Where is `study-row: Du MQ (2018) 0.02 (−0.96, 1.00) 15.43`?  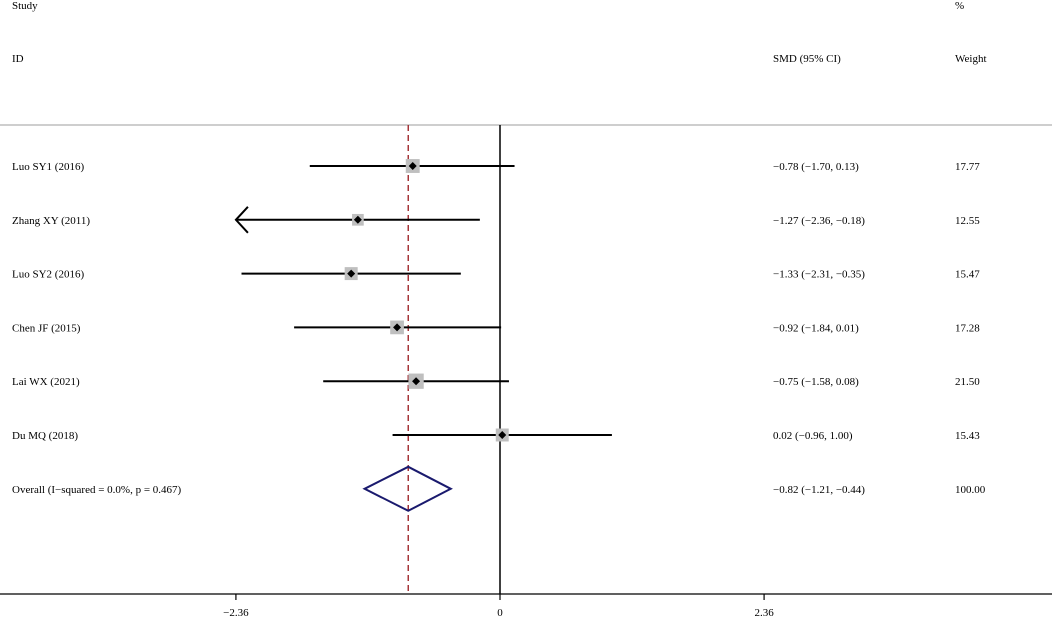
study-row: Du MQ (2018) 0.02 (−0.96, 1.00) 15.43 is located at coordinates (496, 435).